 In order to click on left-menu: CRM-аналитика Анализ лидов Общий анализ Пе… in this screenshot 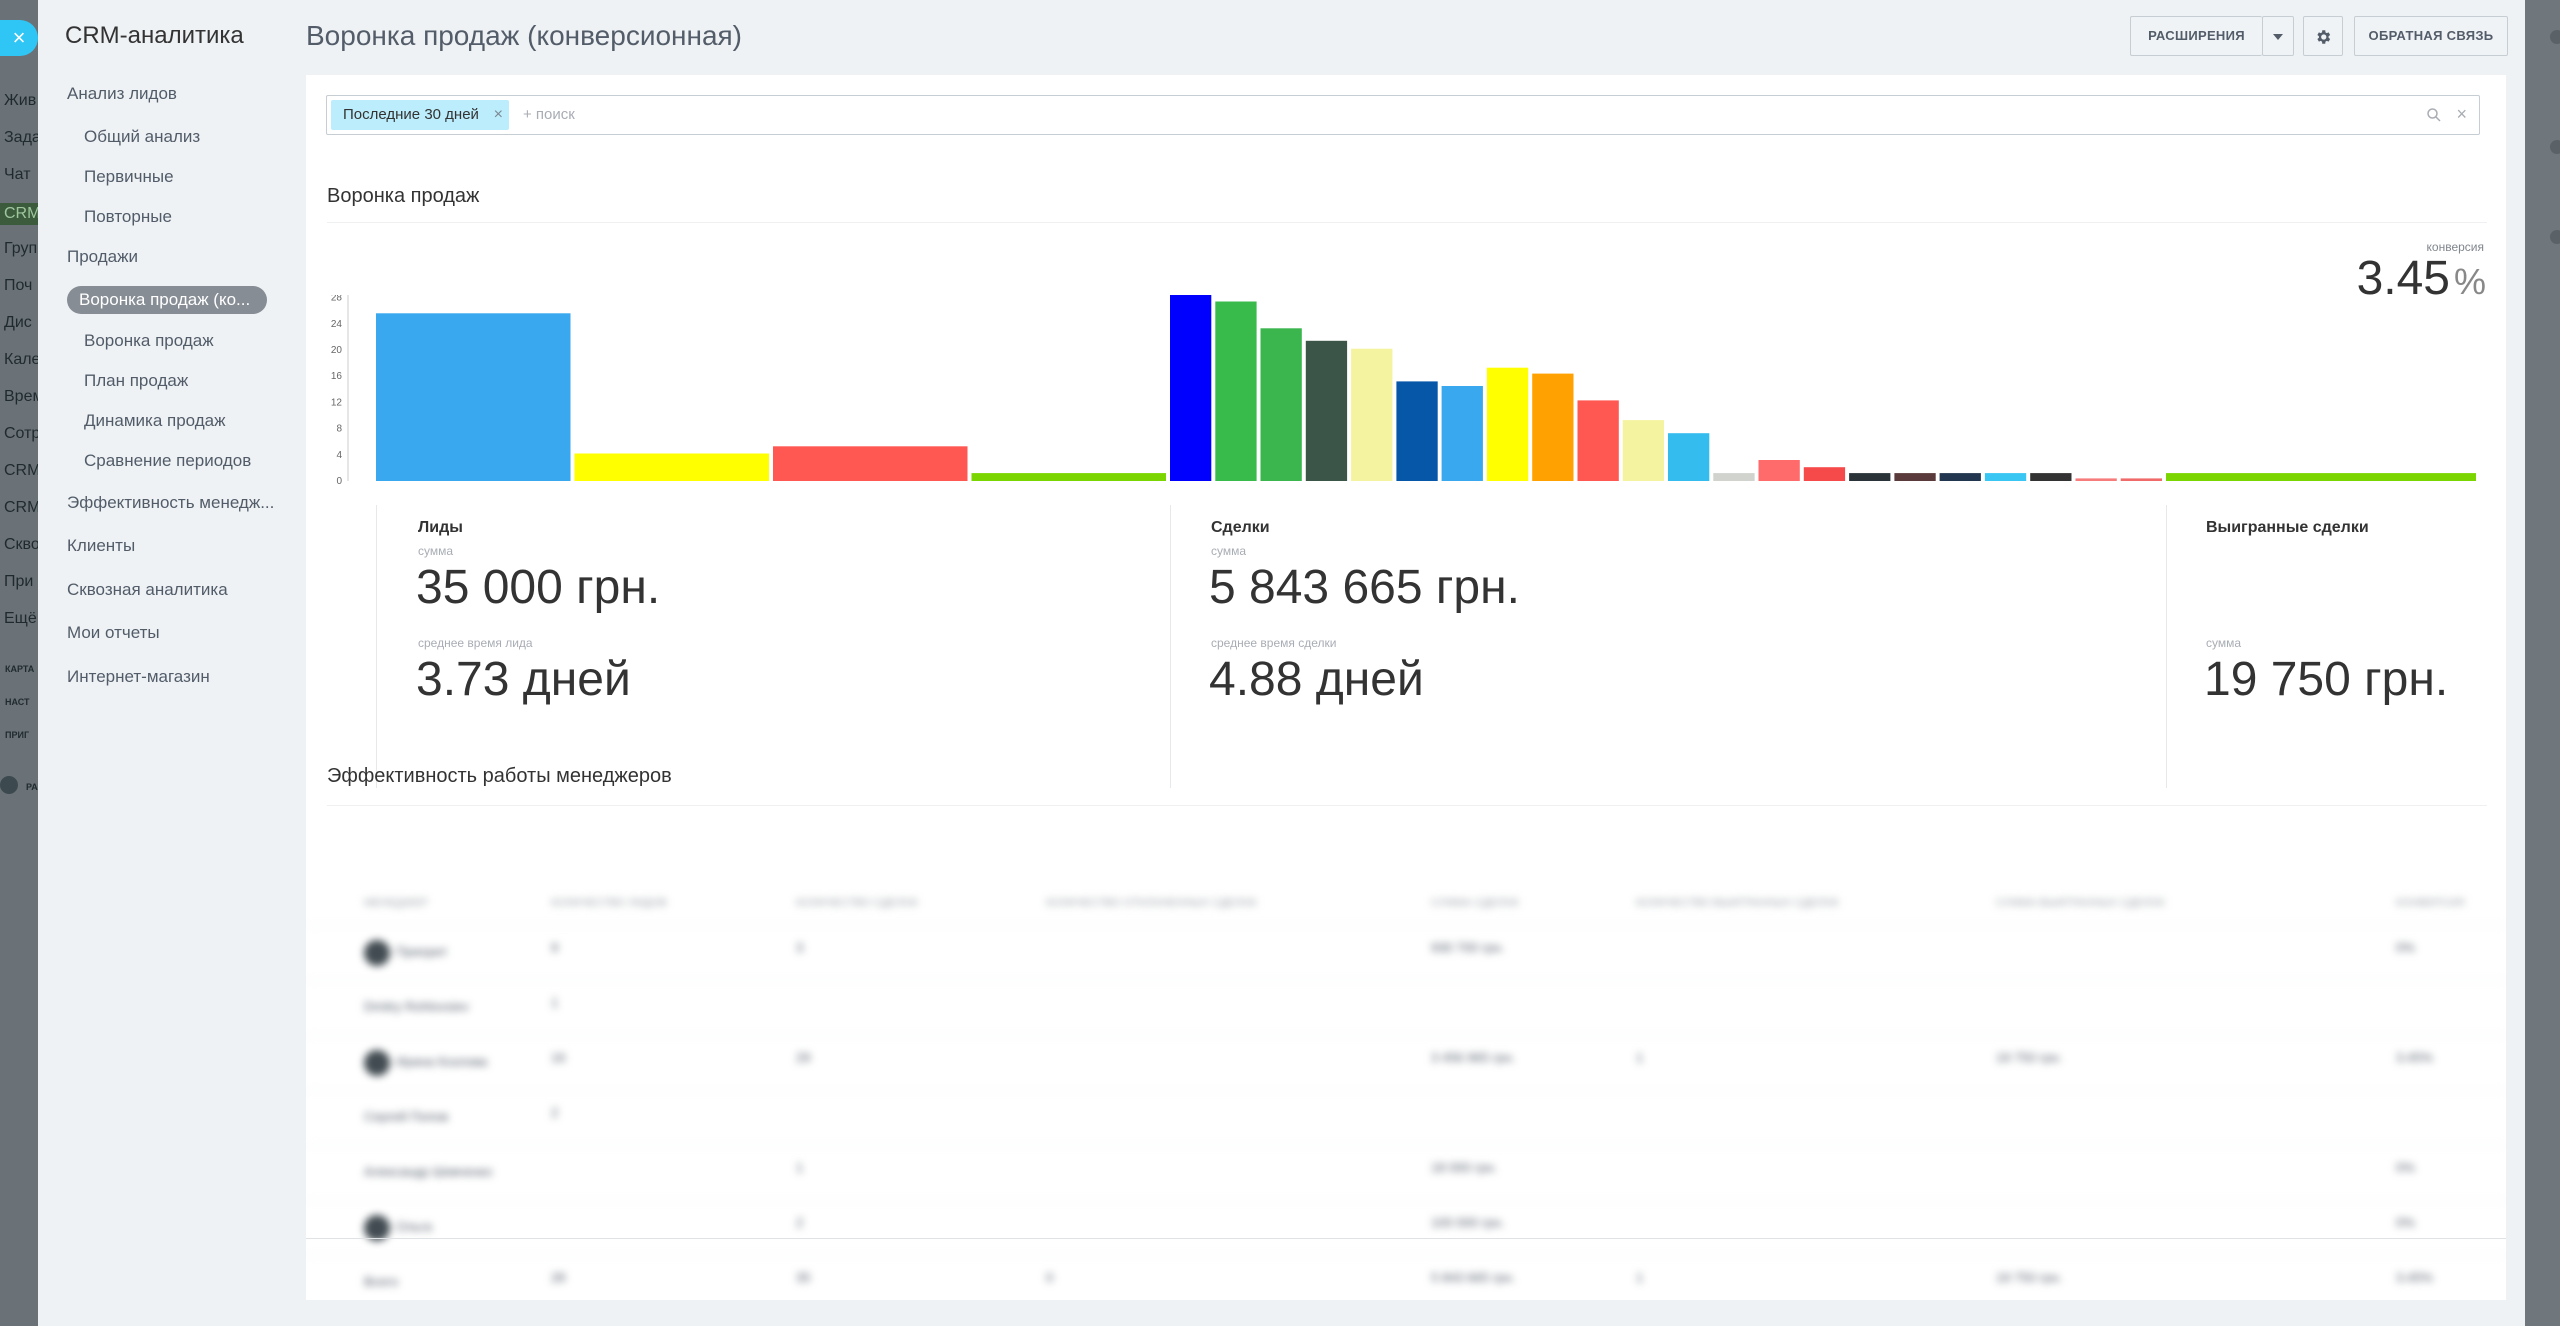, I will do `click(165, 663)`.